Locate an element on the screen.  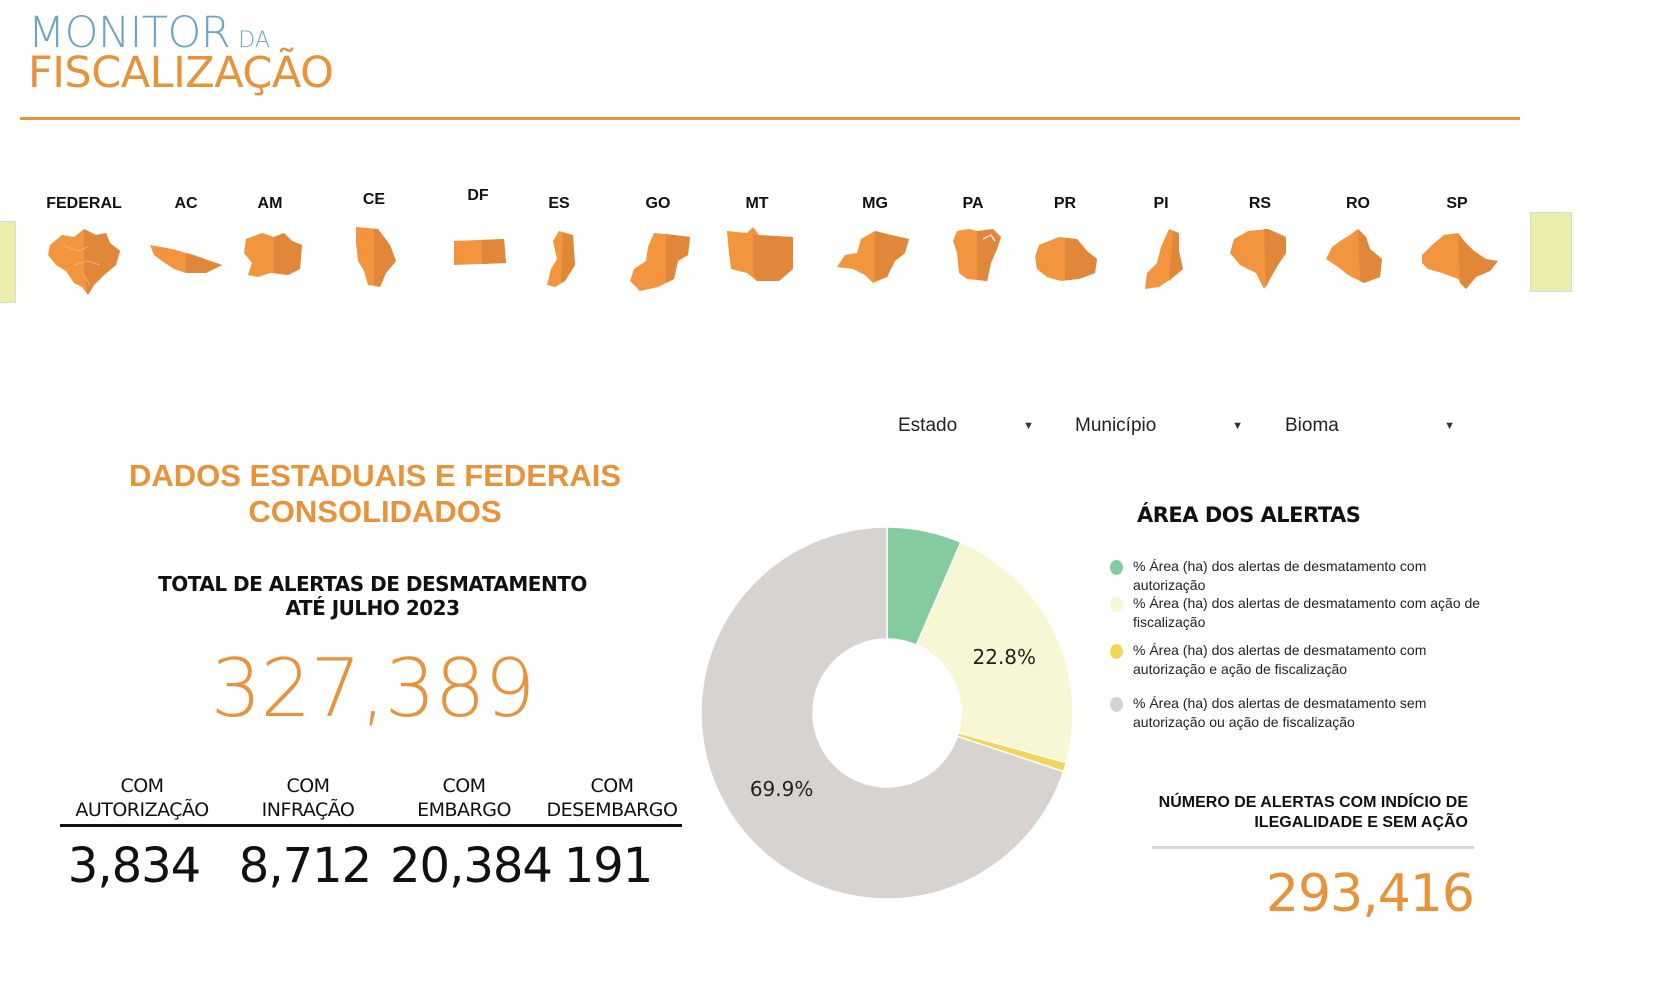
state-item-mt: MT is located at coordinates (757, 246).